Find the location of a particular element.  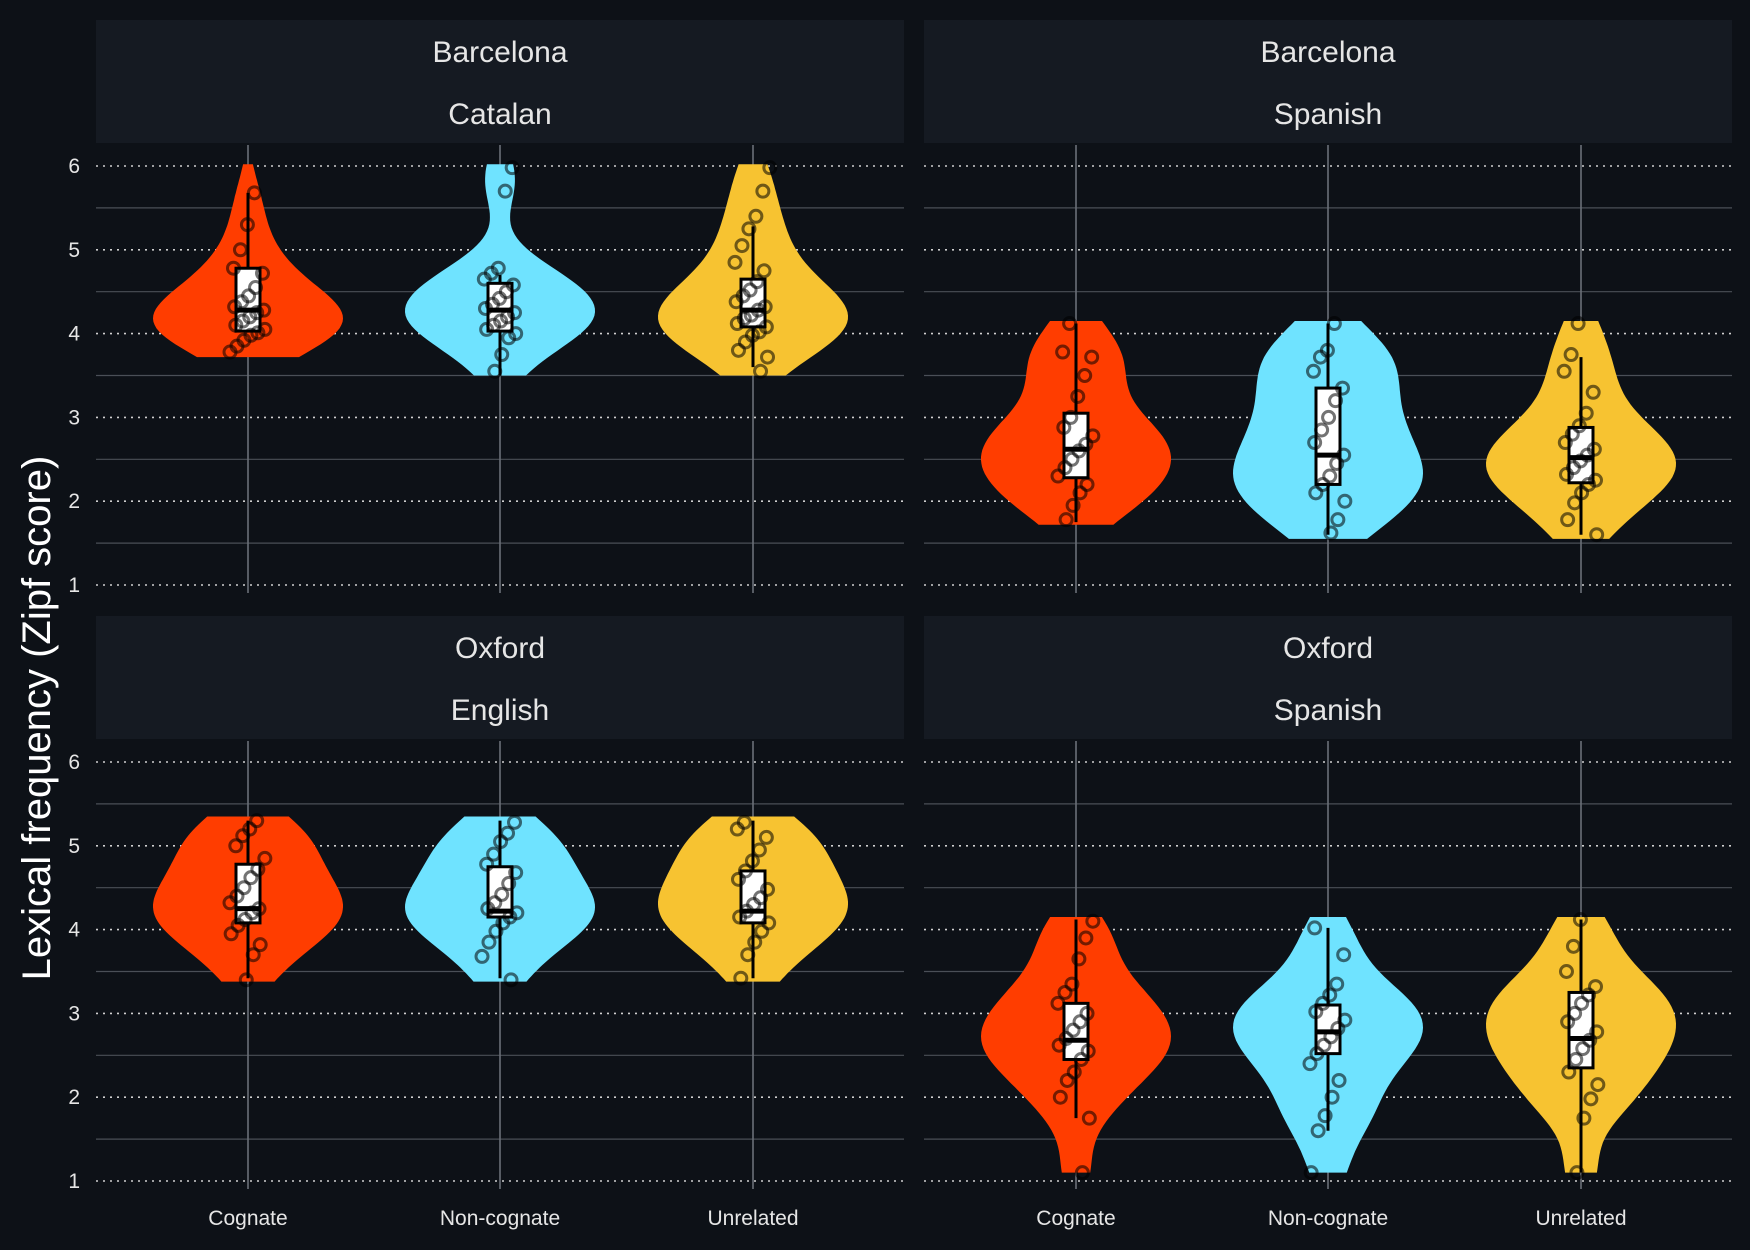

y-axis-label: Lexical frequency (Zipf score) is located at coordinates (37, 718).